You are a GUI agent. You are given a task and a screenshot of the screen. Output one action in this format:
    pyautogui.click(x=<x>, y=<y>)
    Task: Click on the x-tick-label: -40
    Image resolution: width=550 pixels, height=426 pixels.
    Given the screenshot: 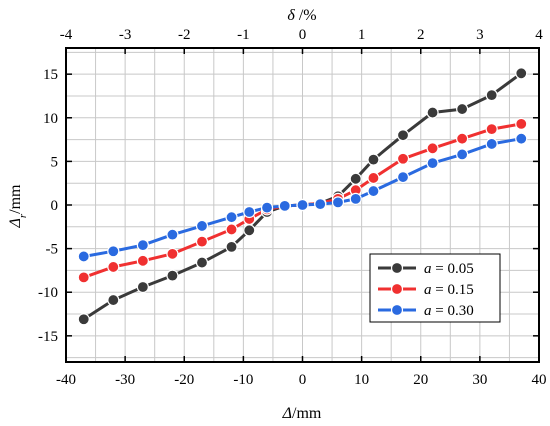 What is the action you would take?
    pyautogui.click(x=66, y=380)
    